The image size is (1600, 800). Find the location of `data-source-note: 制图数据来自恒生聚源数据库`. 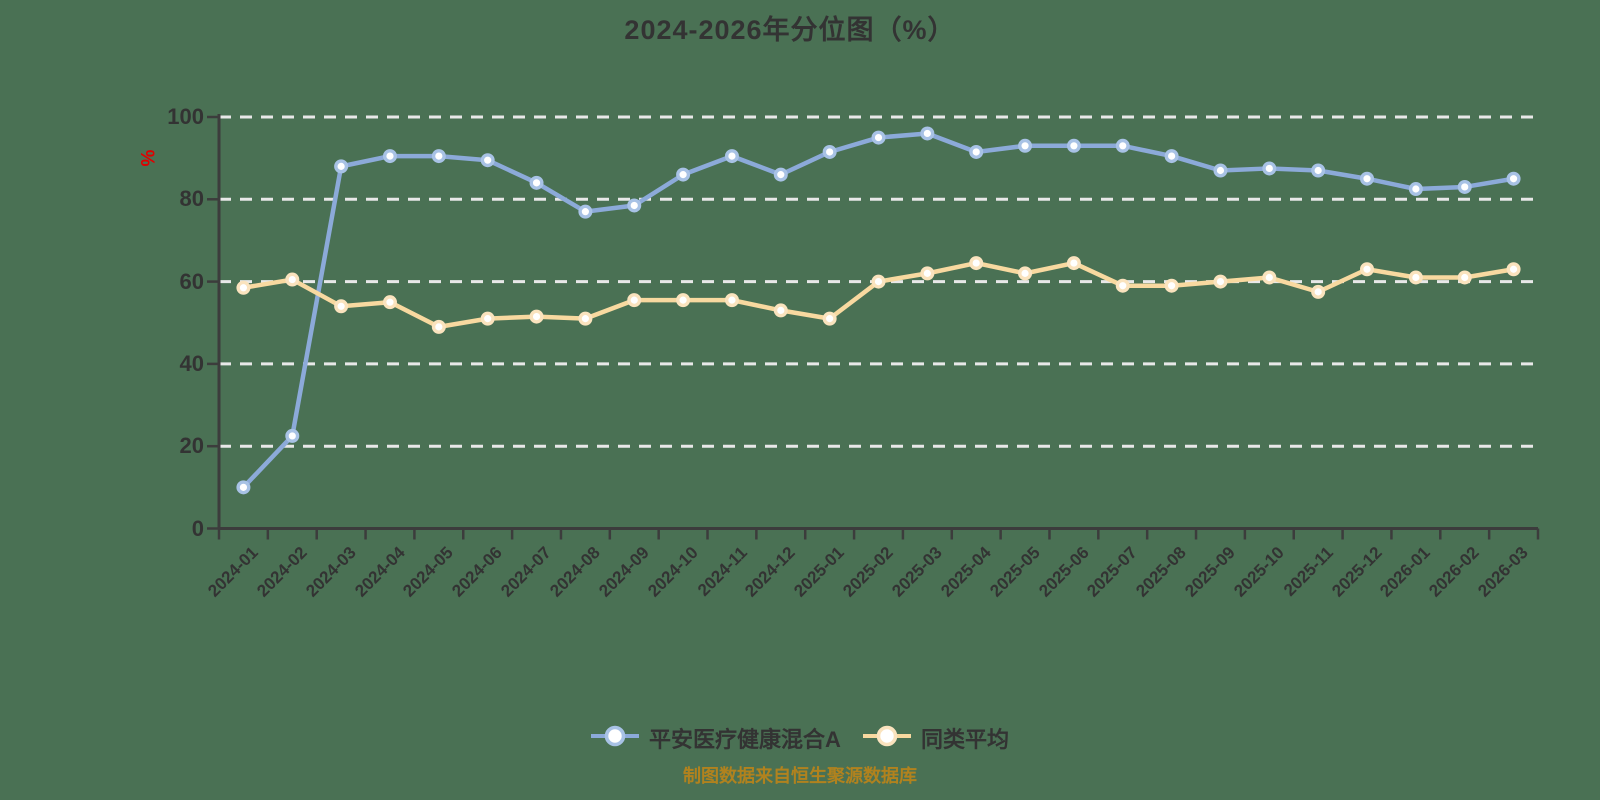

data-source-note: 制图数据来自恒生聚源数据库 is located at coordinates (800, 776).